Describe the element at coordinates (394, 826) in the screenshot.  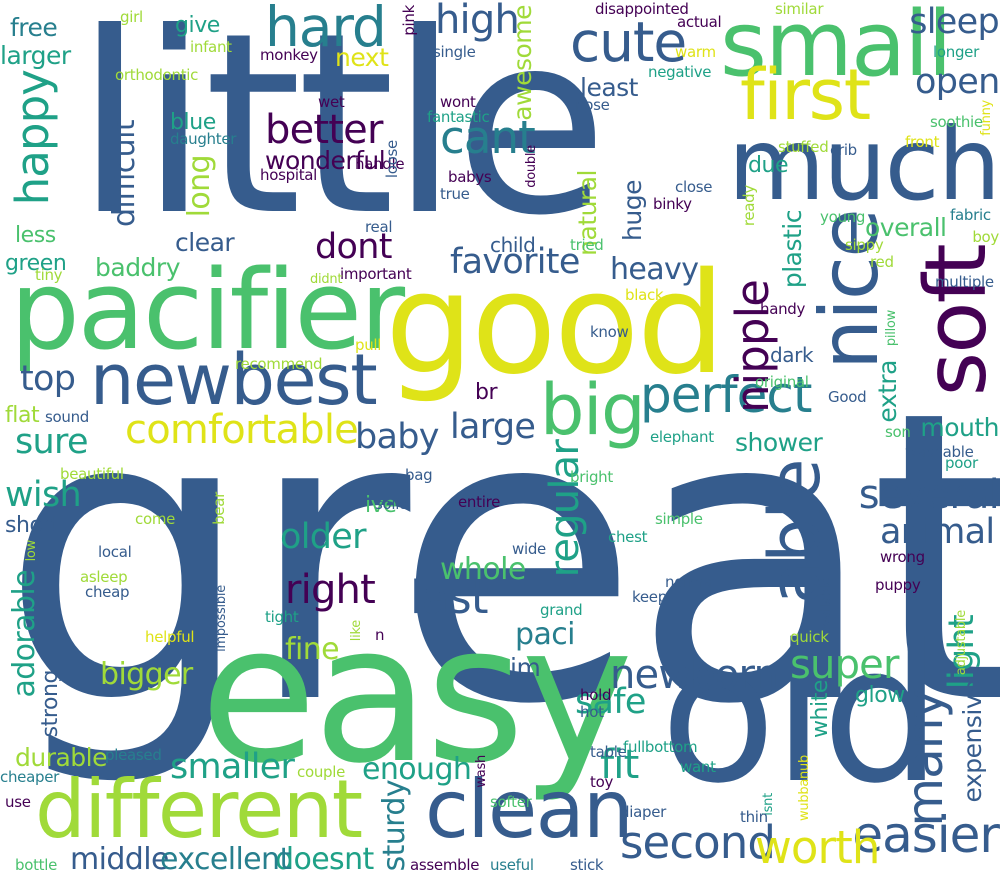
I see `word-sturdy: sturdy` at that location.